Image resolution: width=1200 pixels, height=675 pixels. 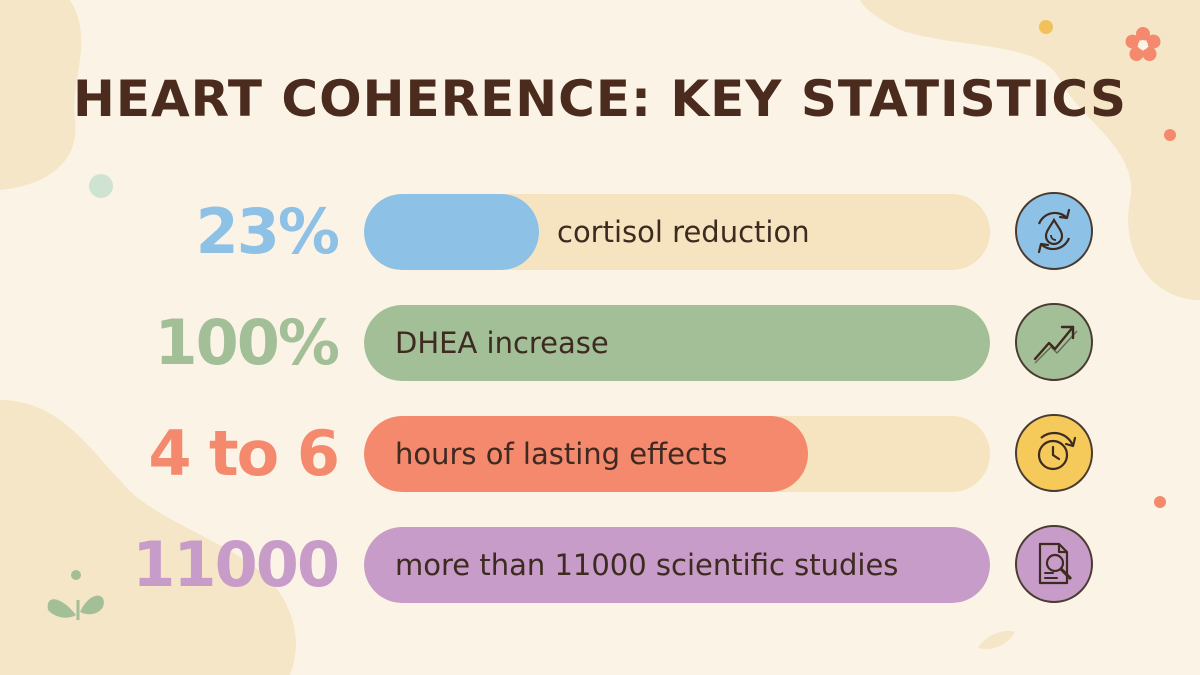 I want to click on top-right-blob, so click(x=1030, y=150).